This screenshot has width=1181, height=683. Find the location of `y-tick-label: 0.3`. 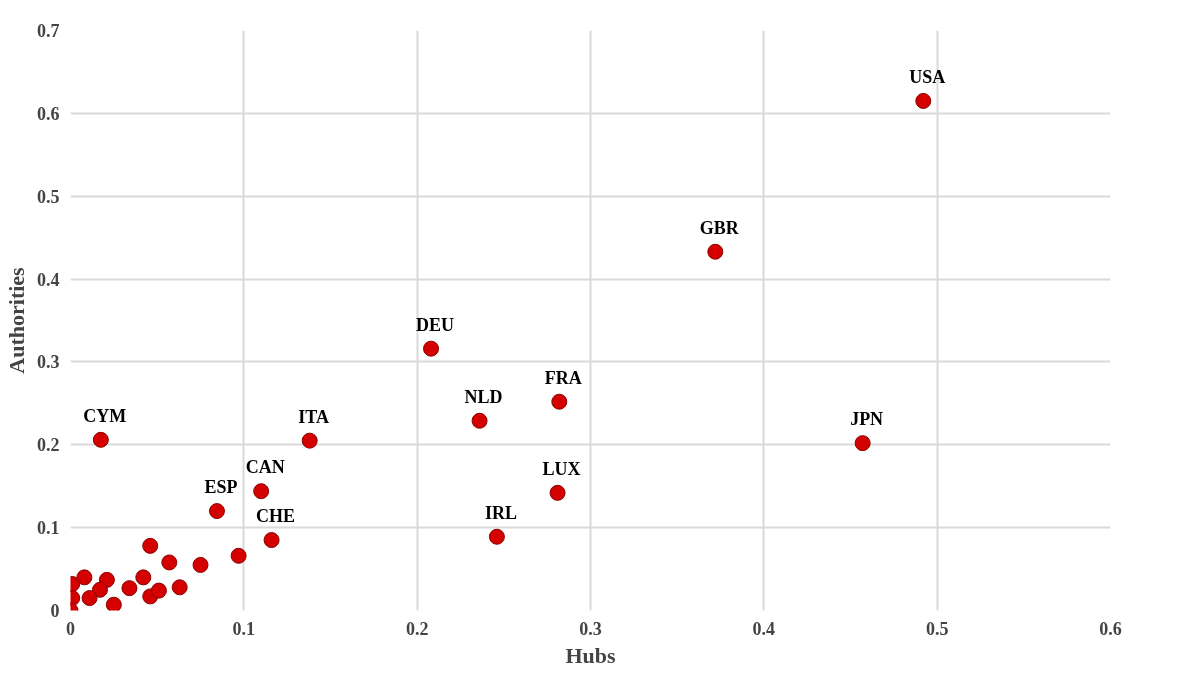

y-tick-label: 0.3 is located at coordinates (48, 362).